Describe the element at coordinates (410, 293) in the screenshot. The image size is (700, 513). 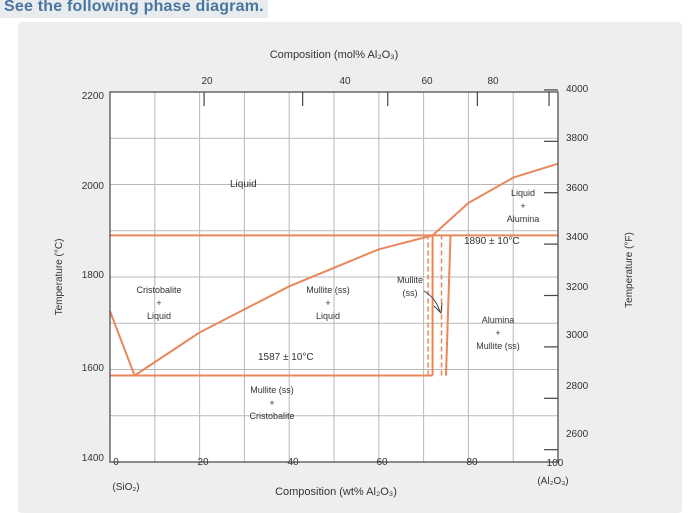
I see `region-label-mullite-ss: (ss)` at that location.